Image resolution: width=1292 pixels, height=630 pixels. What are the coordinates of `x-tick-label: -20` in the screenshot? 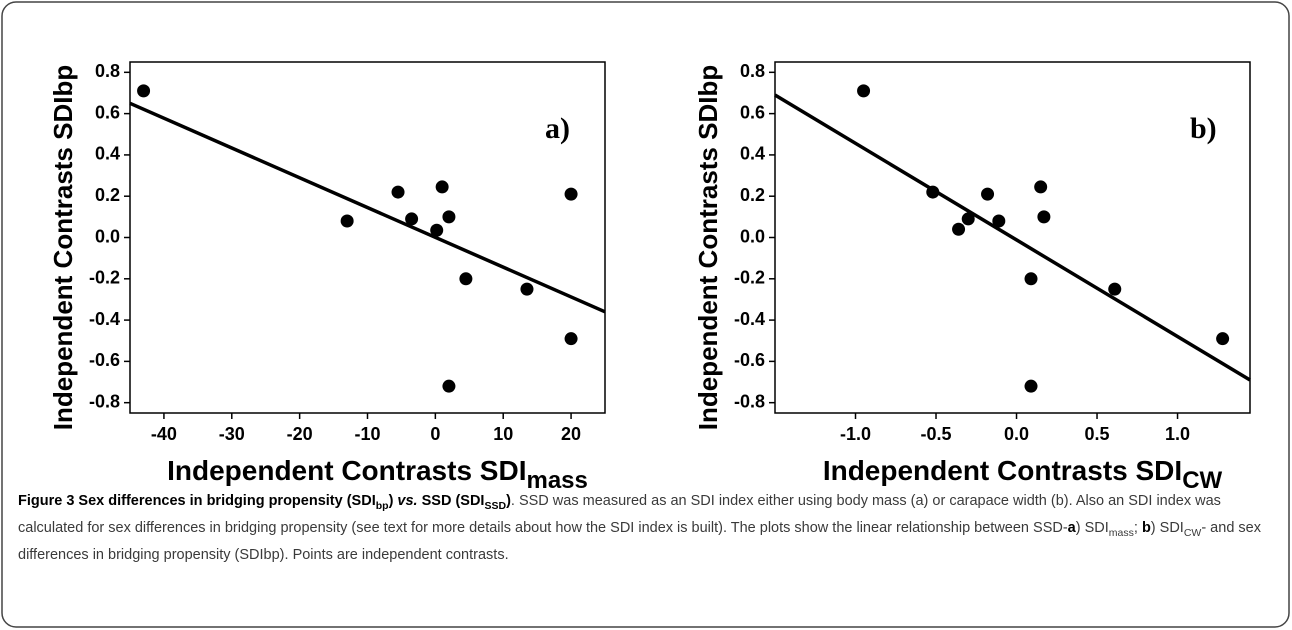 It's located at (300, 434).